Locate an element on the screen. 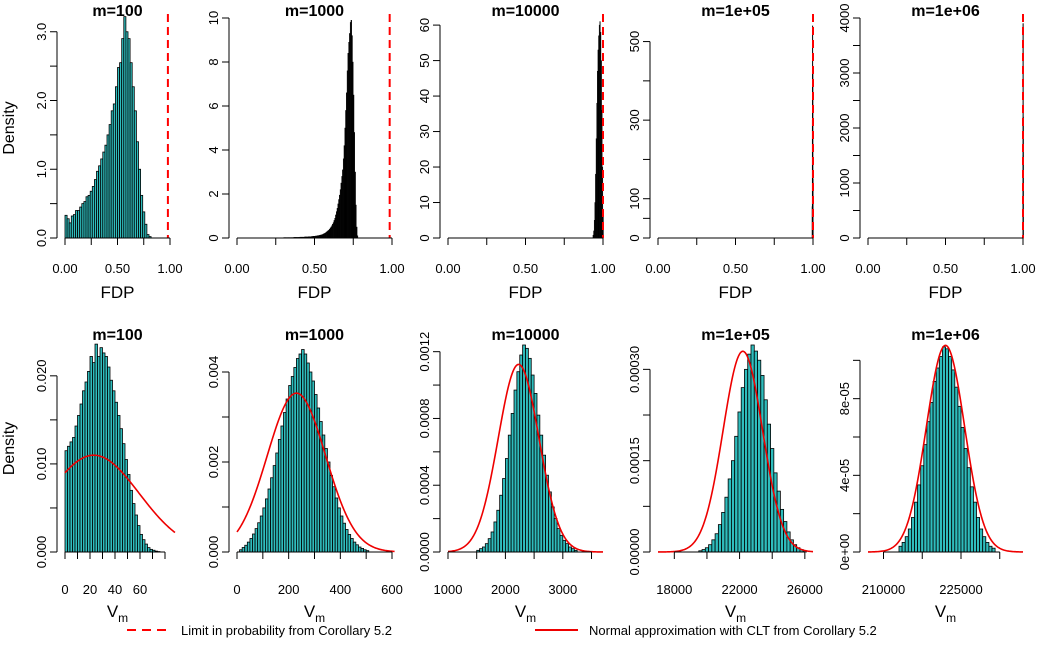 The image size is (1050, 648). panel-vm_m1e6: 210000 225000 0e+00 4e-05 8e-05 m=1e+06 Vm is located at coordinates (930, 476).